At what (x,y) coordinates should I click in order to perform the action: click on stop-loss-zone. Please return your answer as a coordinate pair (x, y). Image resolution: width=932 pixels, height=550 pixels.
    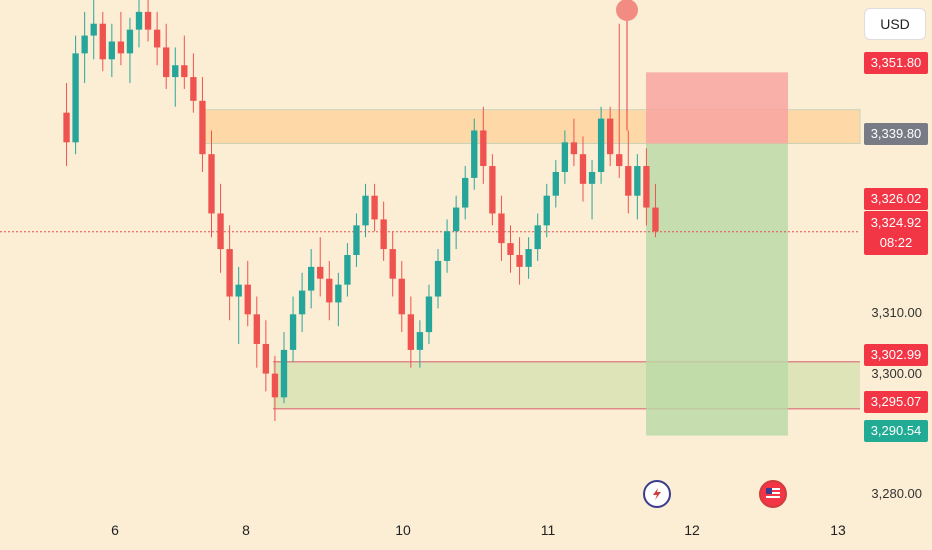
    Looking at the image, I should click on (717, 108).